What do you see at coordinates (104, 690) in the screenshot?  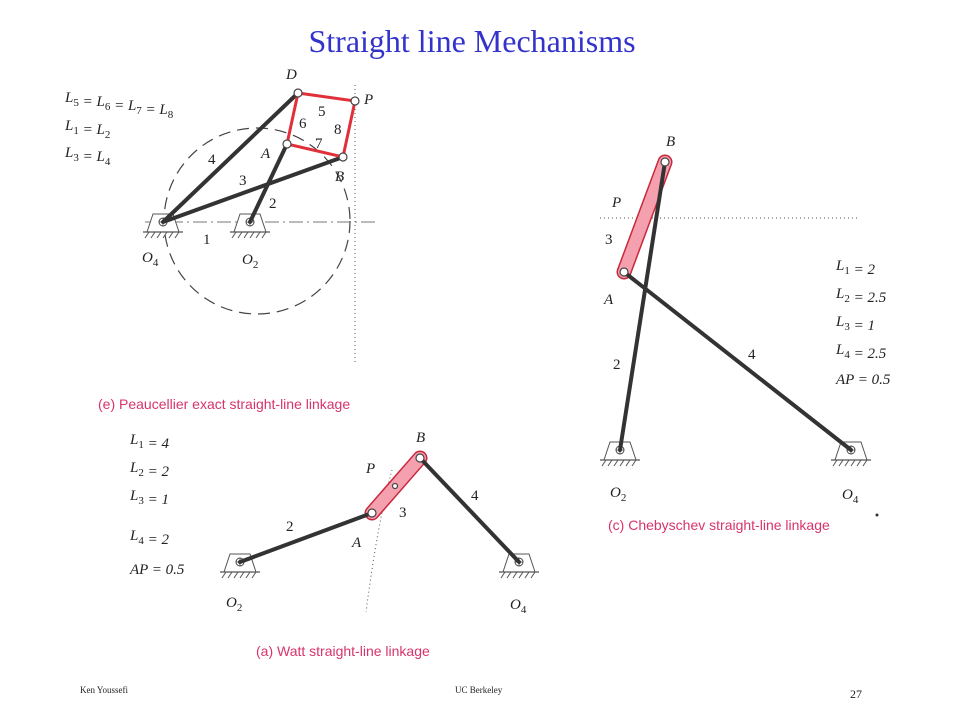 I see `footer-author: Ken Youssefi` at bounding box center [104, 690].